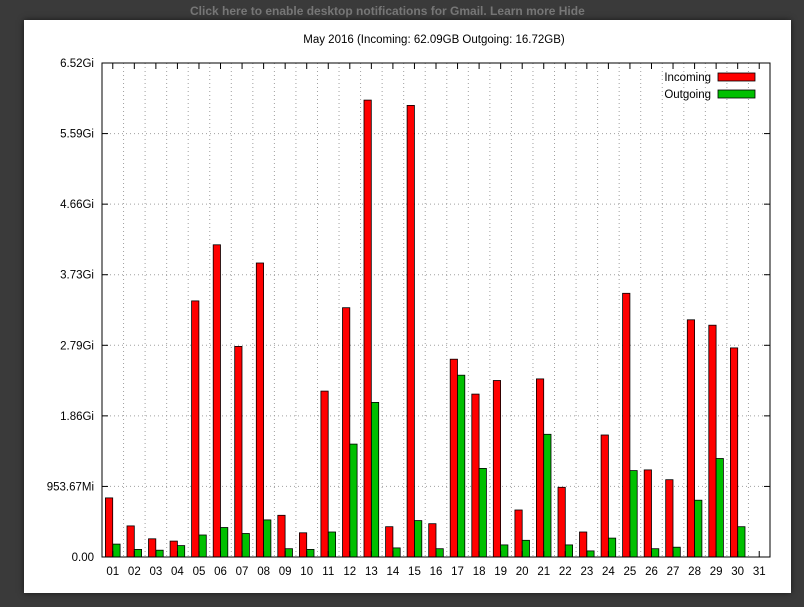  Describe the element at coordinates (479, 572) in the screenshot. I see `x-tick-label: 18` at that location.